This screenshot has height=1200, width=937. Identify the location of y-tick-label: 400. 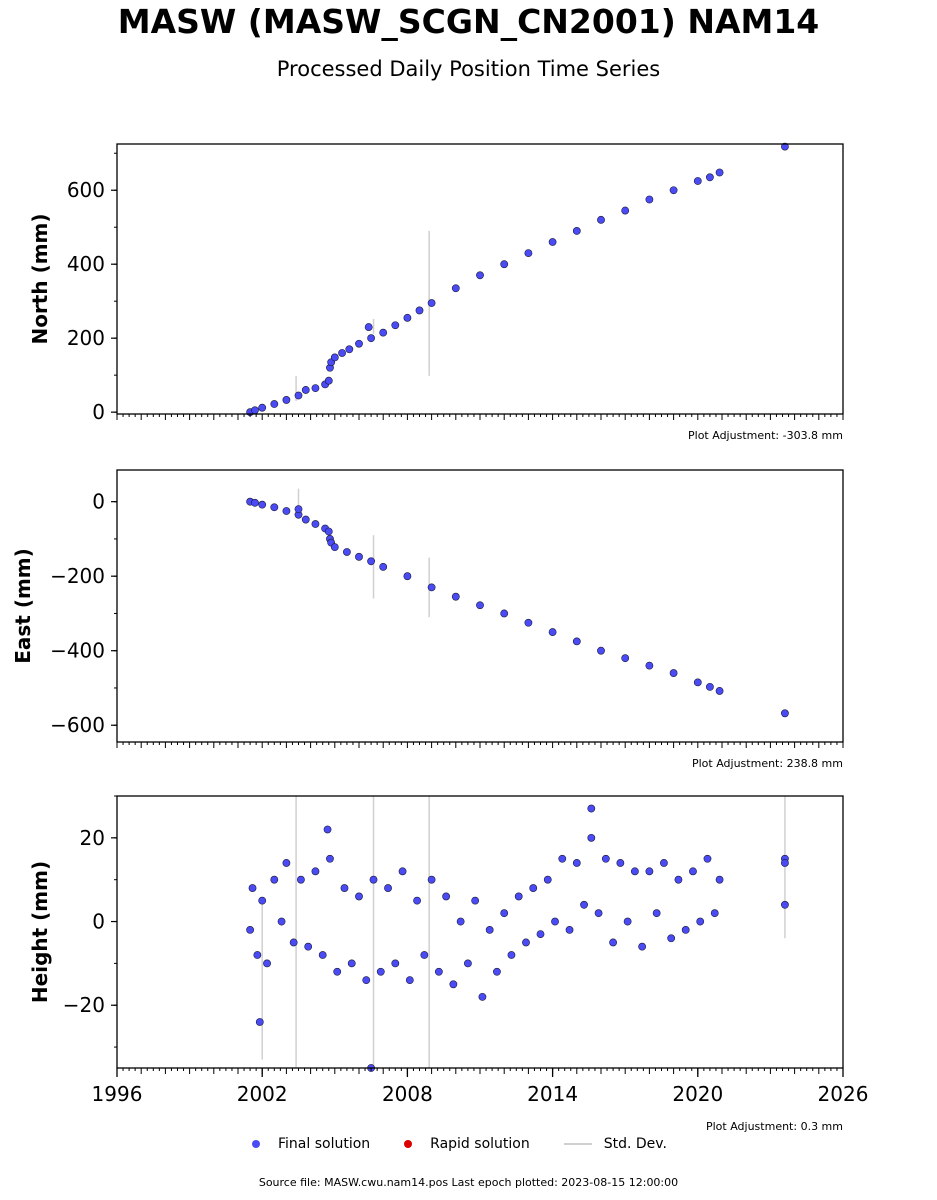
(86, 264).